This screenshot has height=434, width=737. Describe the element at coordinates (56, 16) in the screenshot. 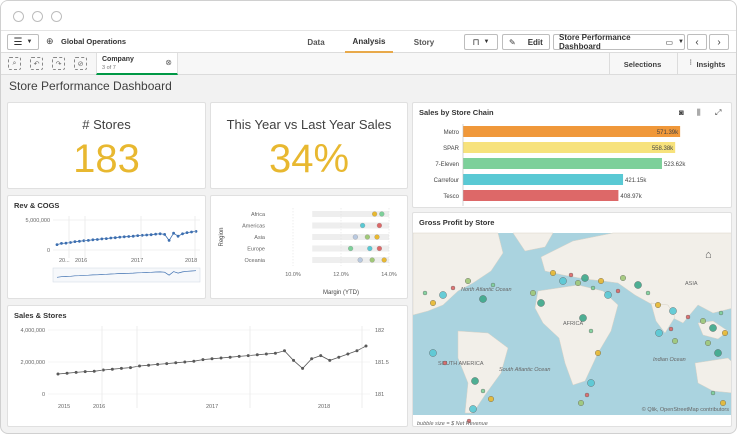

I see `window-maximize-dot` at that location.